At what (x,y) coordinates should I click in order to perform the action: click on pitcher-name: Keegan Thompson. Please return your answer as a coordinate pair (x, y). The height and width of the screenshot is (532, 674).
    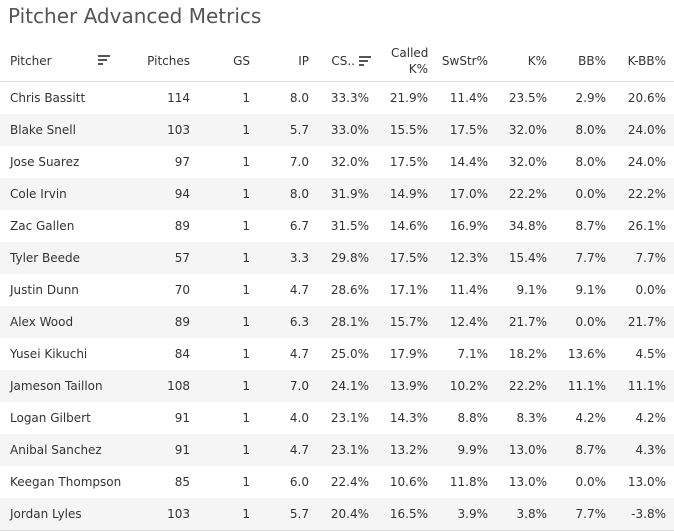
    Looking at the image, I should click on (66, 482).